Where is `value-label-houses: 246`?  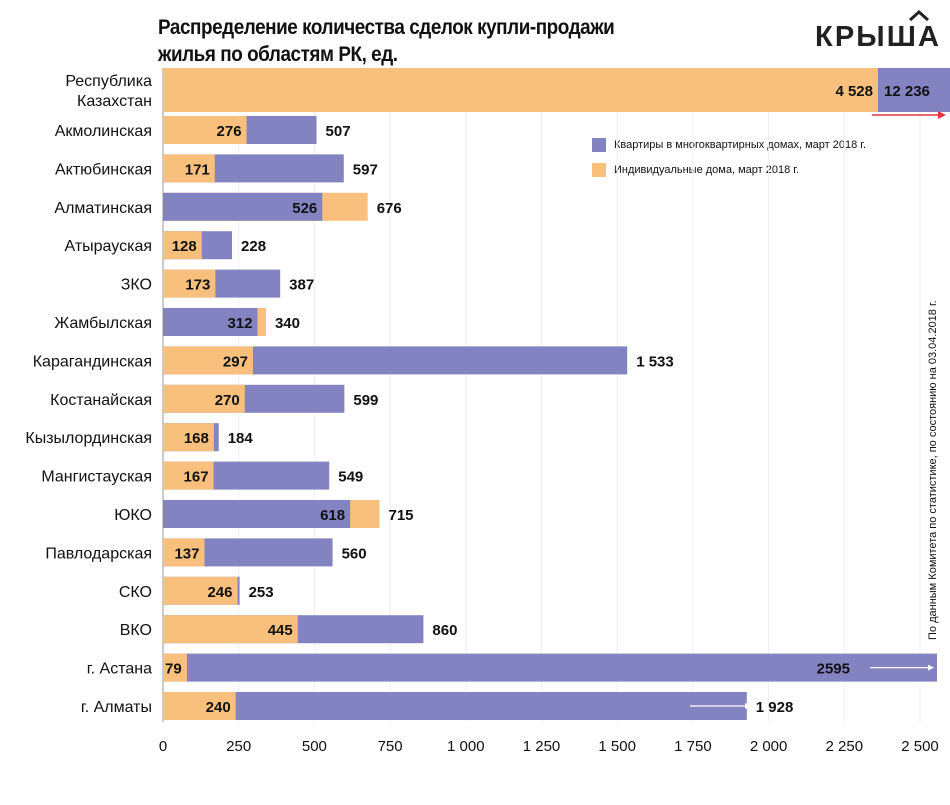
value-label-houses: 246 is located at coordinates (219, 592).